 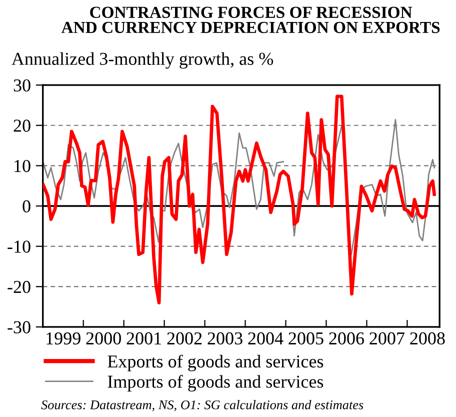 I want to click on x-tick-label: 2004, so click(x=266, y=338).